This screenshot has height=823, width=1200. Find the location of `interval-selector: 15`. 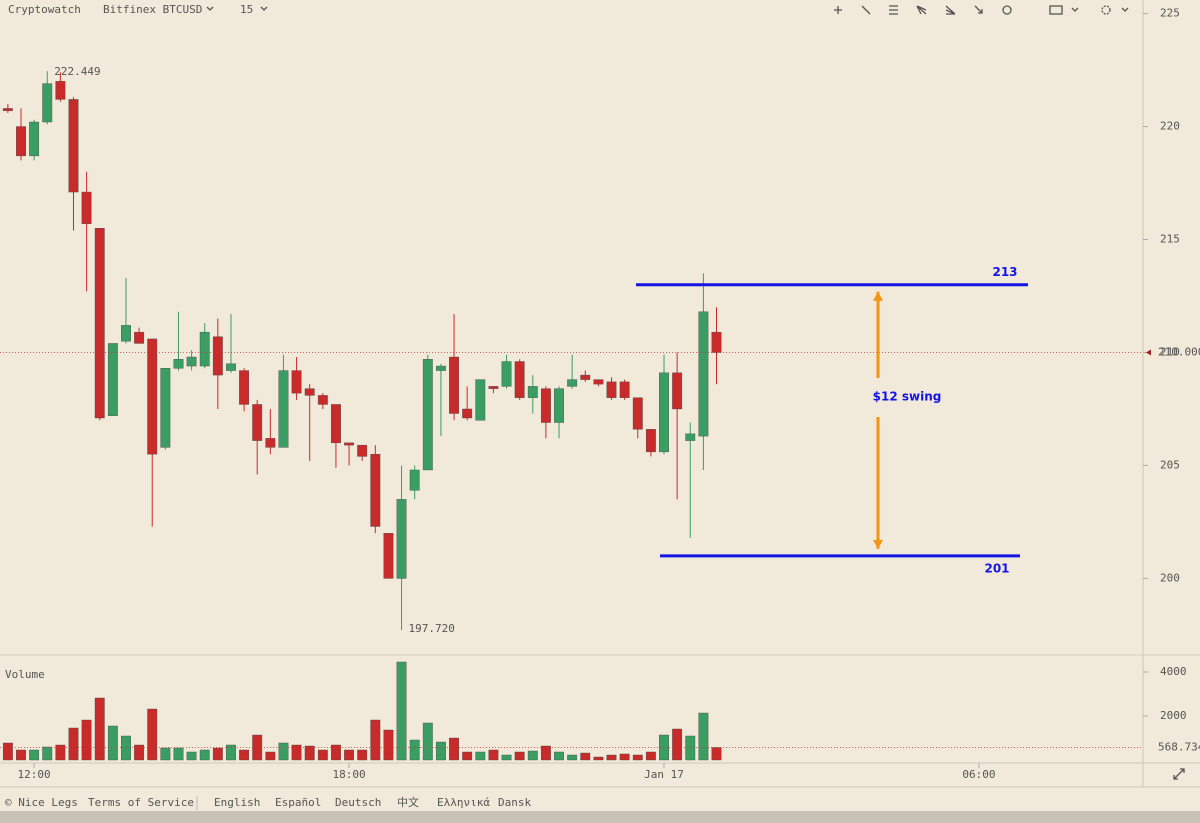

interval-selector: 15 is located at coordinates (246, 9).